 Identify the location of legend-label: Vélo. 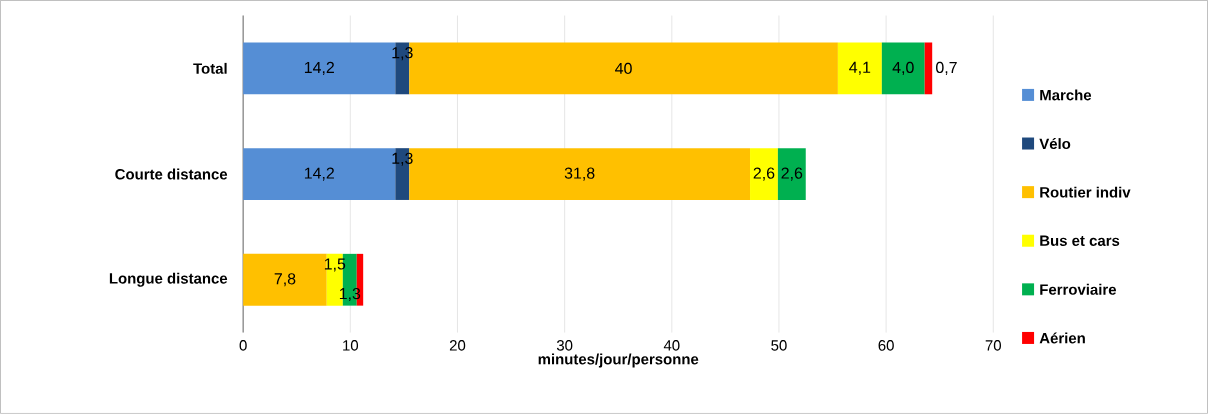
(1055, 144).